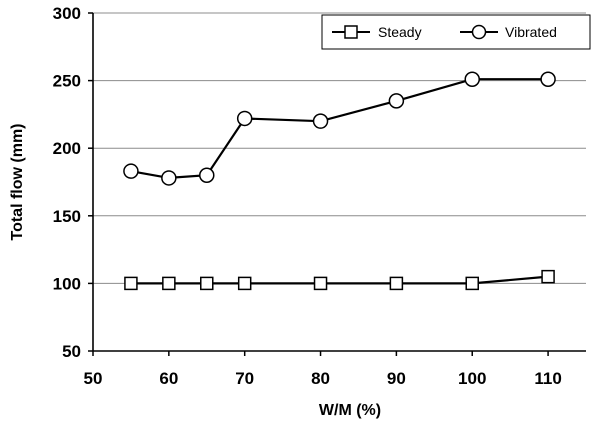  Describe the element at coordinates (67, 283) in the screenshot. I see `y-tick-label-100: 100` at that location.